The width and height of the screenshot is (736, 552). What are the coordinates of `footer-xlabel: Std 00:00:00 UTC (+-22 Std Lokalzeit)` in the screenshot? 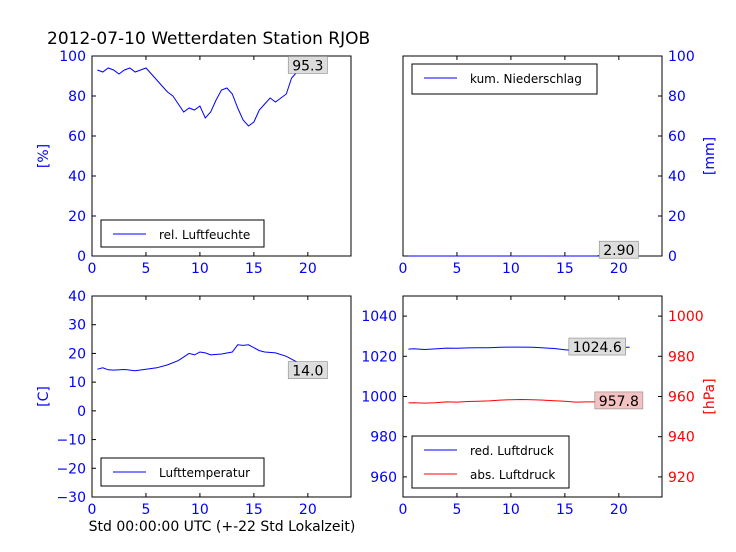 It's located at (222, 527).